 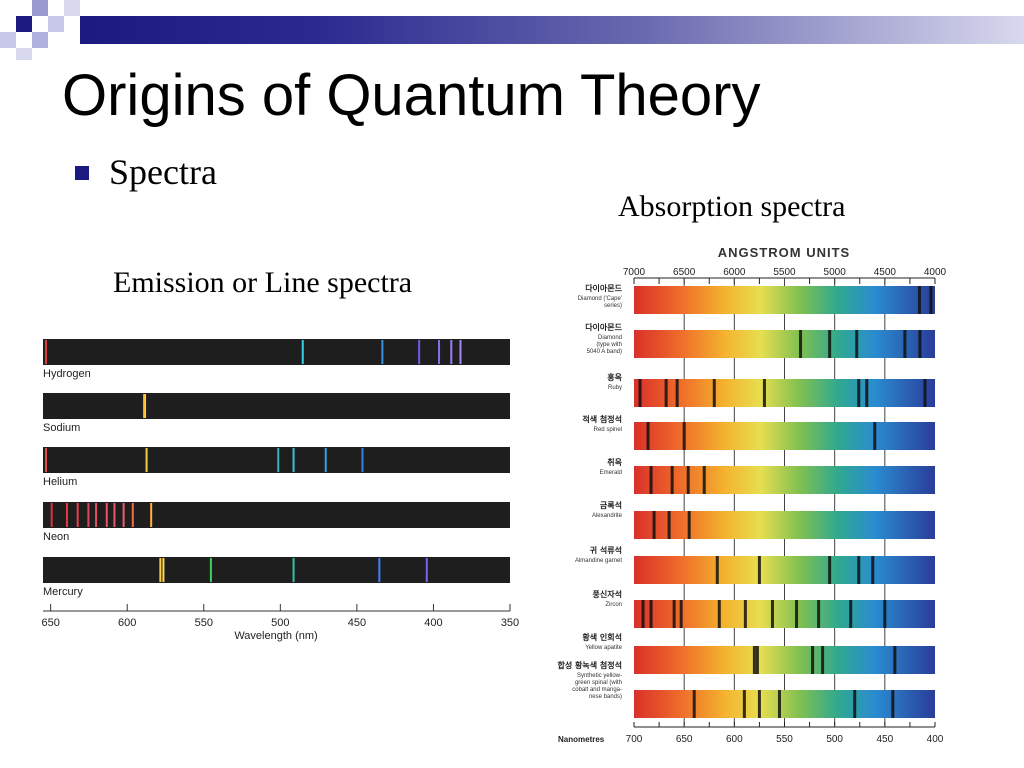 I want to click on x-tick-label: 550, so click(x=204, y=623).